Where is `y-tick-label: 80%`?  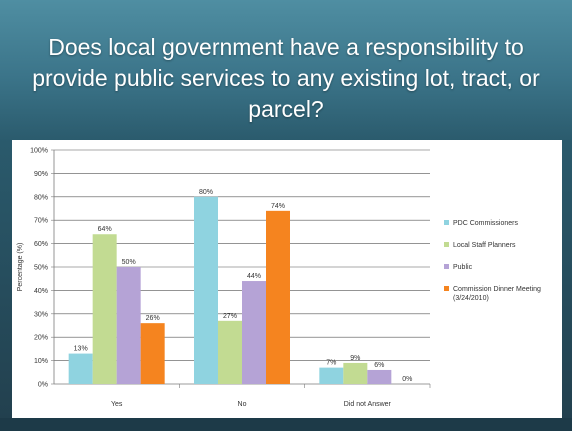 y-tick-label: 80% is located at coordinates (41, 197).